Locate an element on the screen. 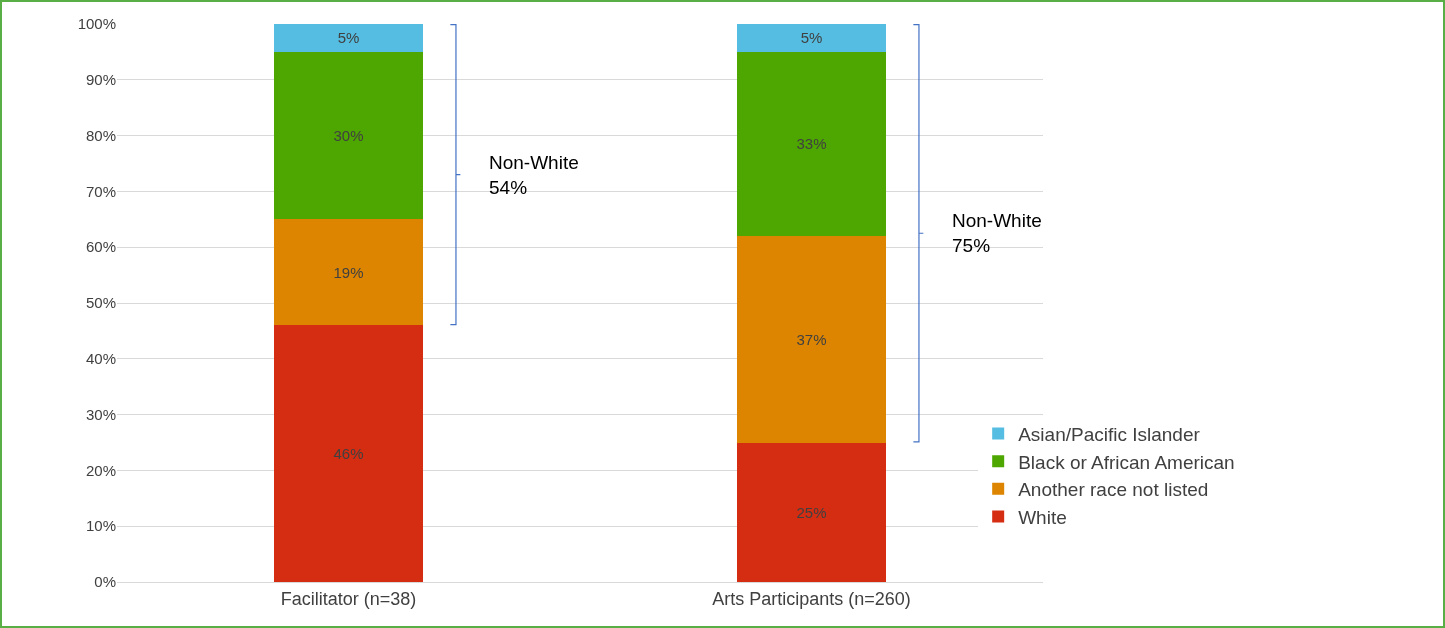  legend-label: White is located at coordinates (1042, 517).